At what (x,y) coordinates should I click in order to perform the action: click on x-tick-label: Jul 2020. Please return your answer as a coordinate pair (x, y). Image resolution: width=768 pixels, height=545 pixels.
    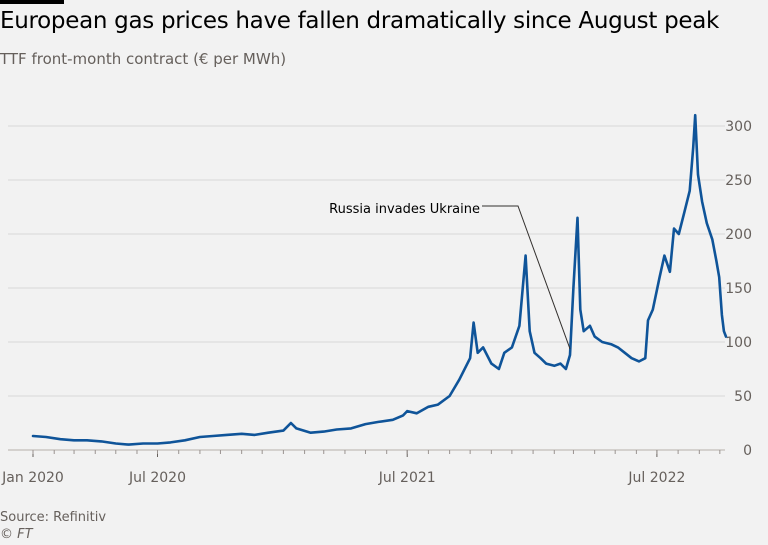
    Looking at the image, I should click on (157, 478).